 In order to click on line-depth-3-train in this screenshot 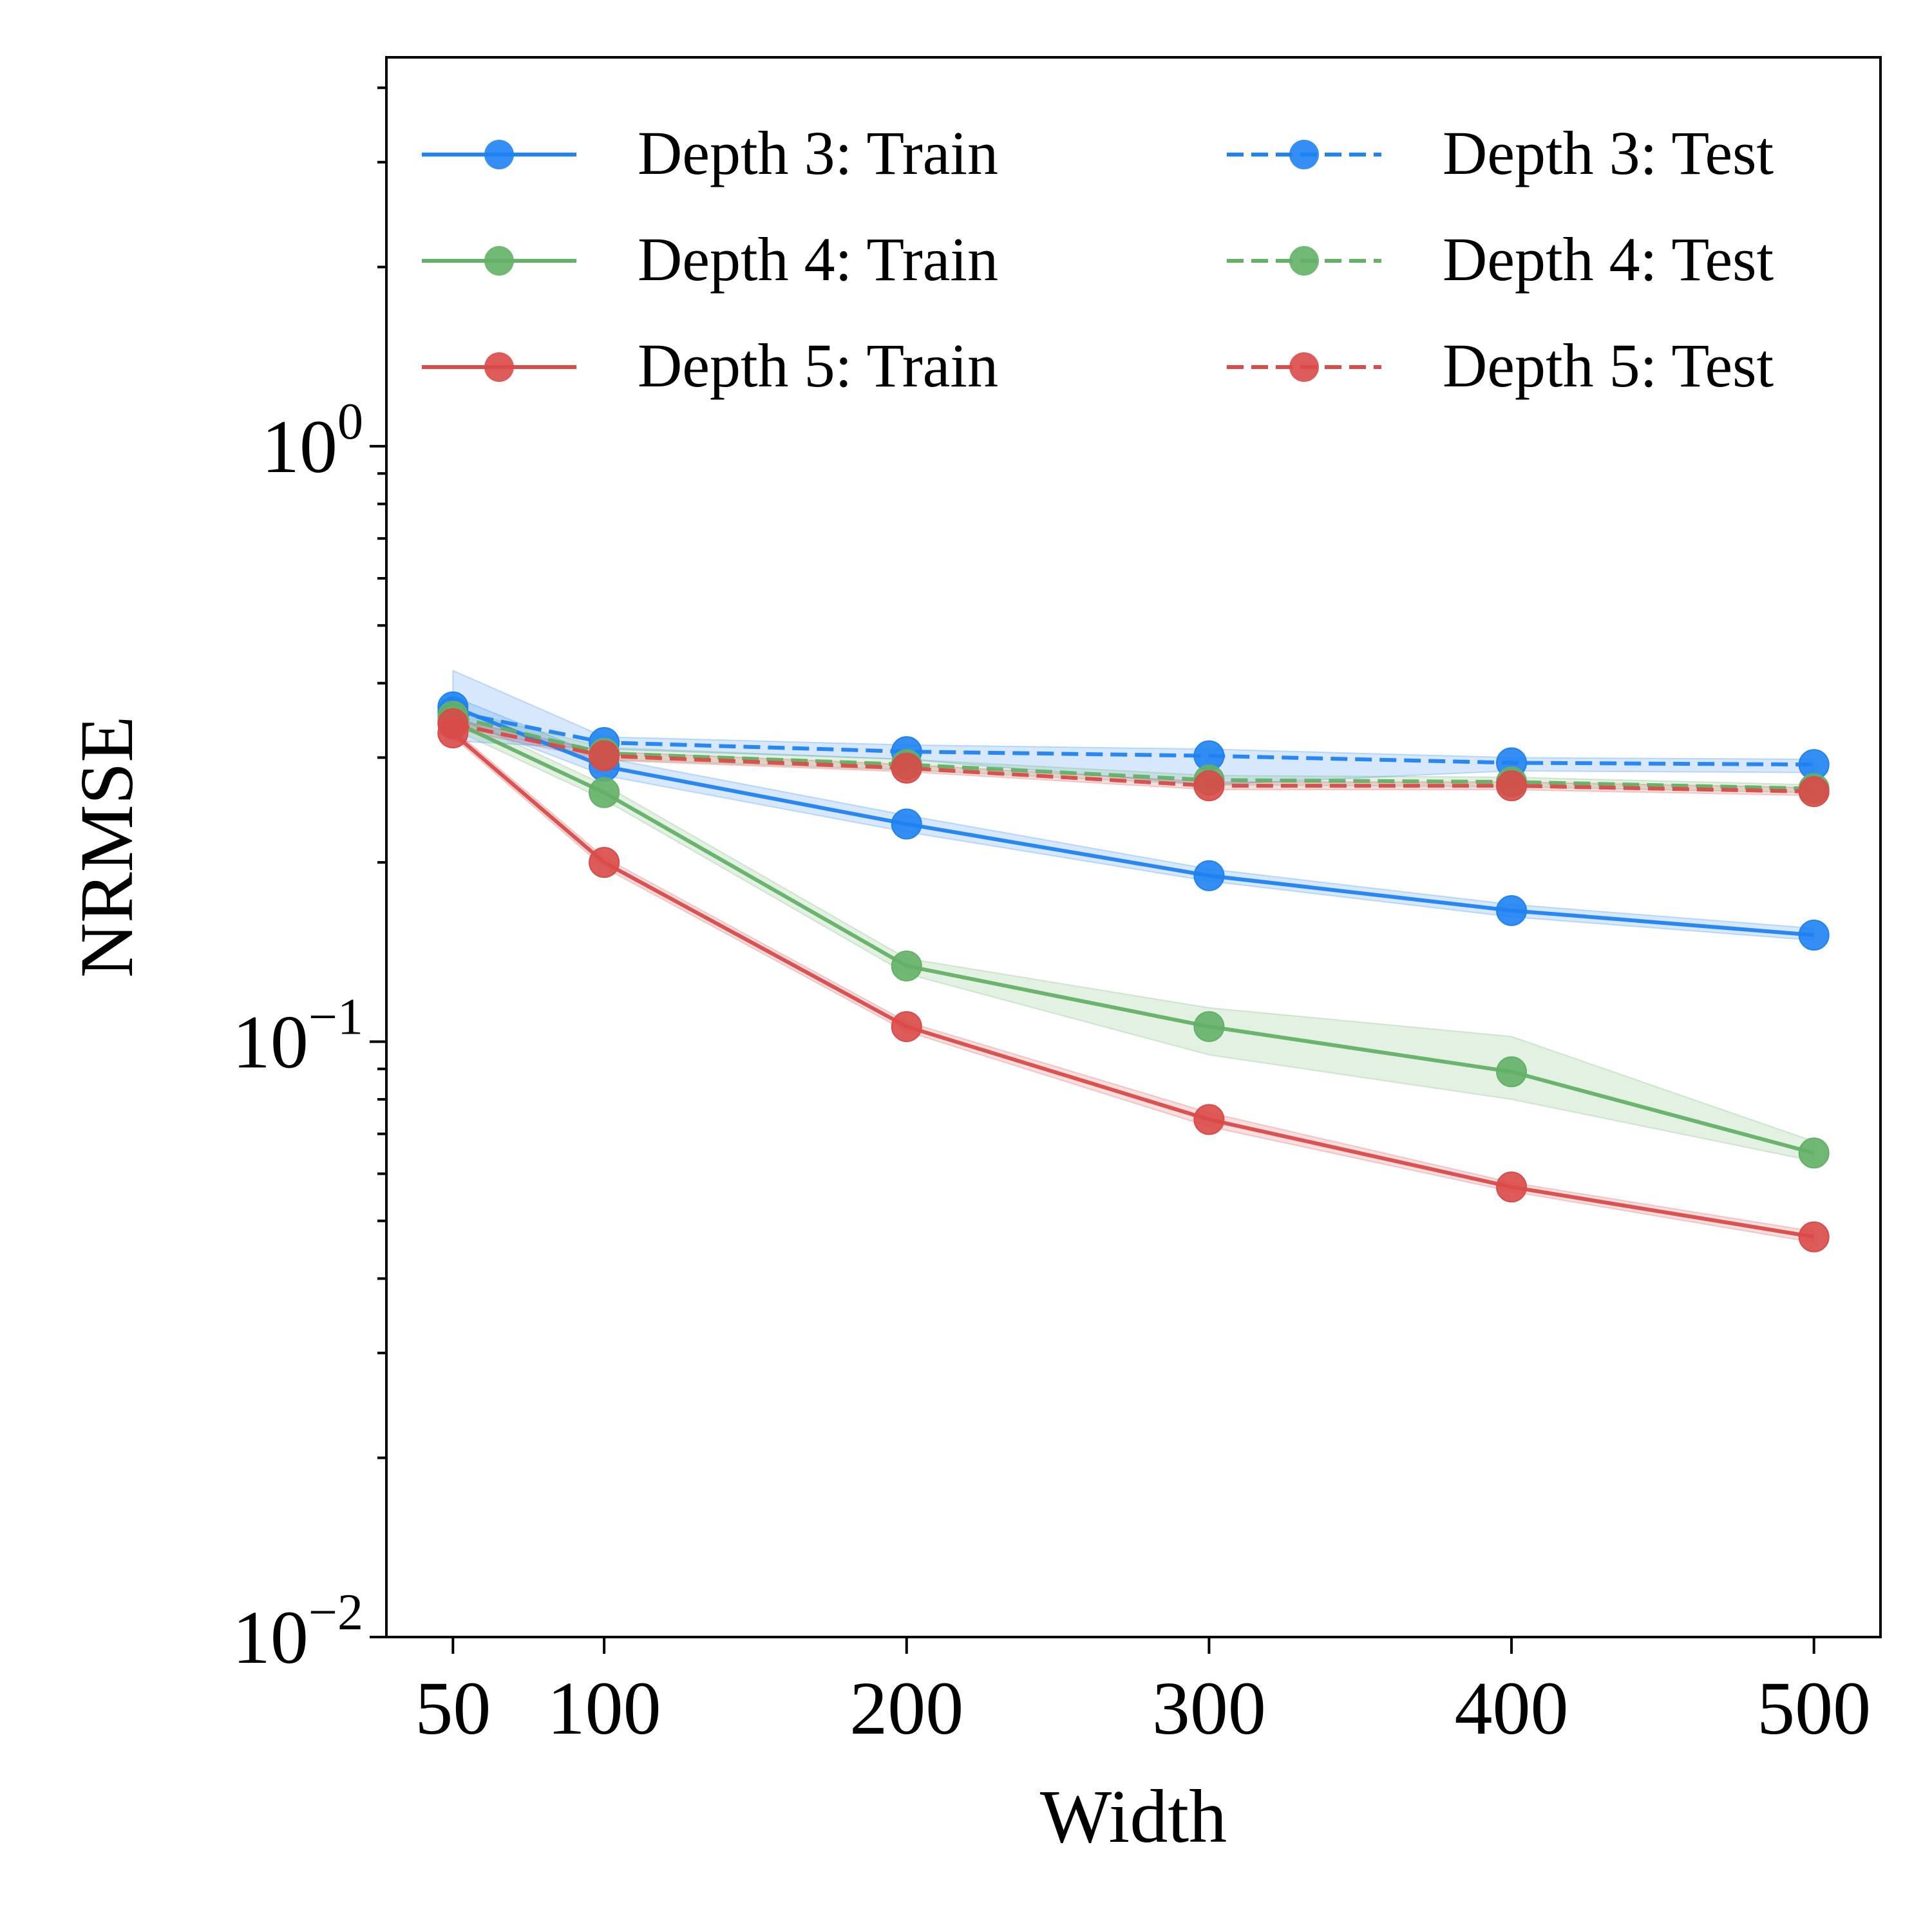, I will do `click(1133, 821)`.